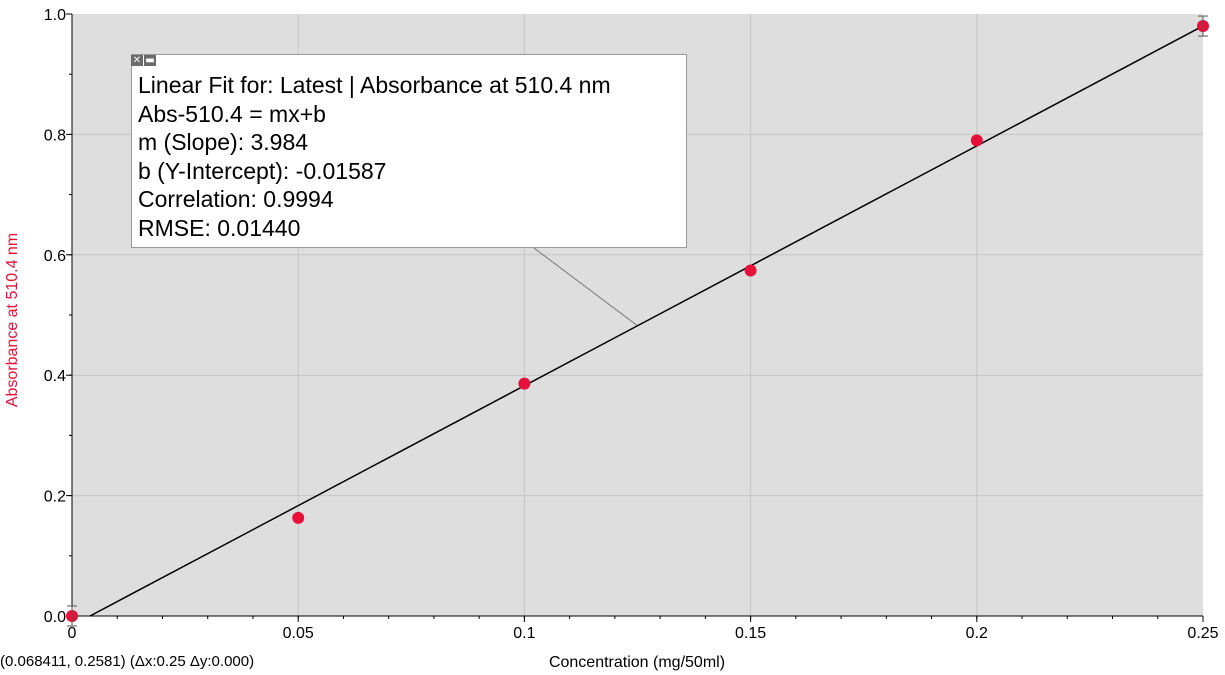  What do you see at coordinates (750, 633) in the screenshot?
I see `x-tick-label: 0.15` at bounding box center [750, 633].